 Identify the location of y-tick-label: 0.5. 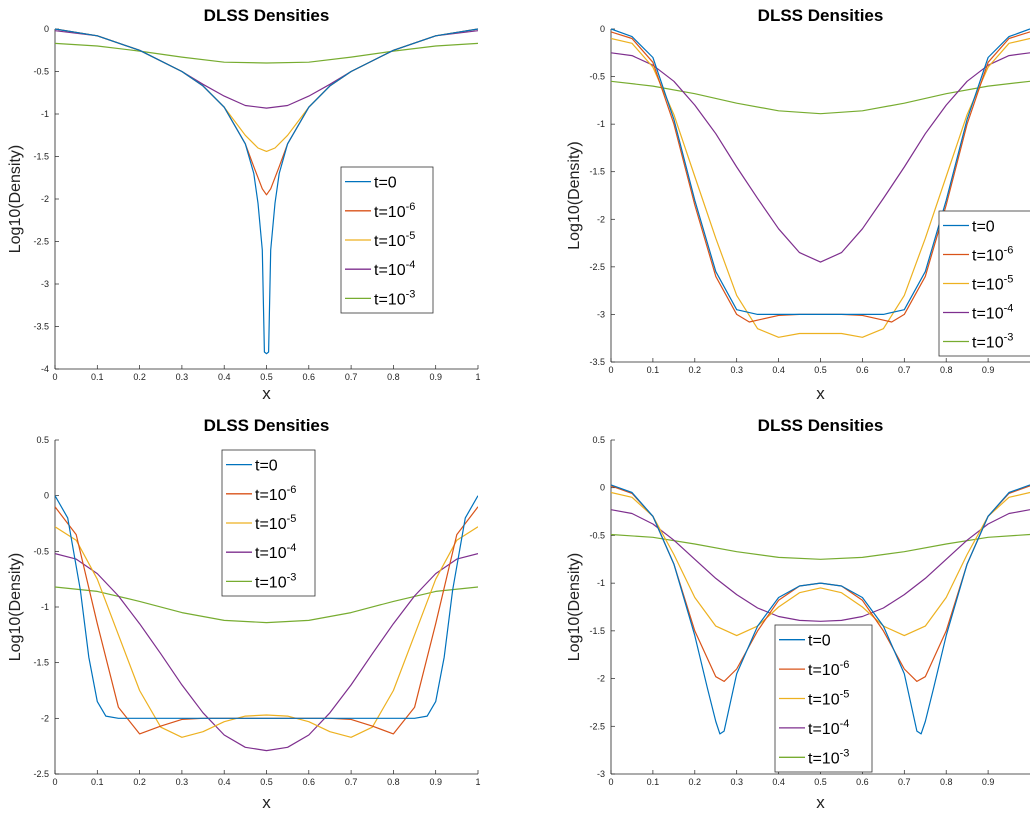
(42, 440).